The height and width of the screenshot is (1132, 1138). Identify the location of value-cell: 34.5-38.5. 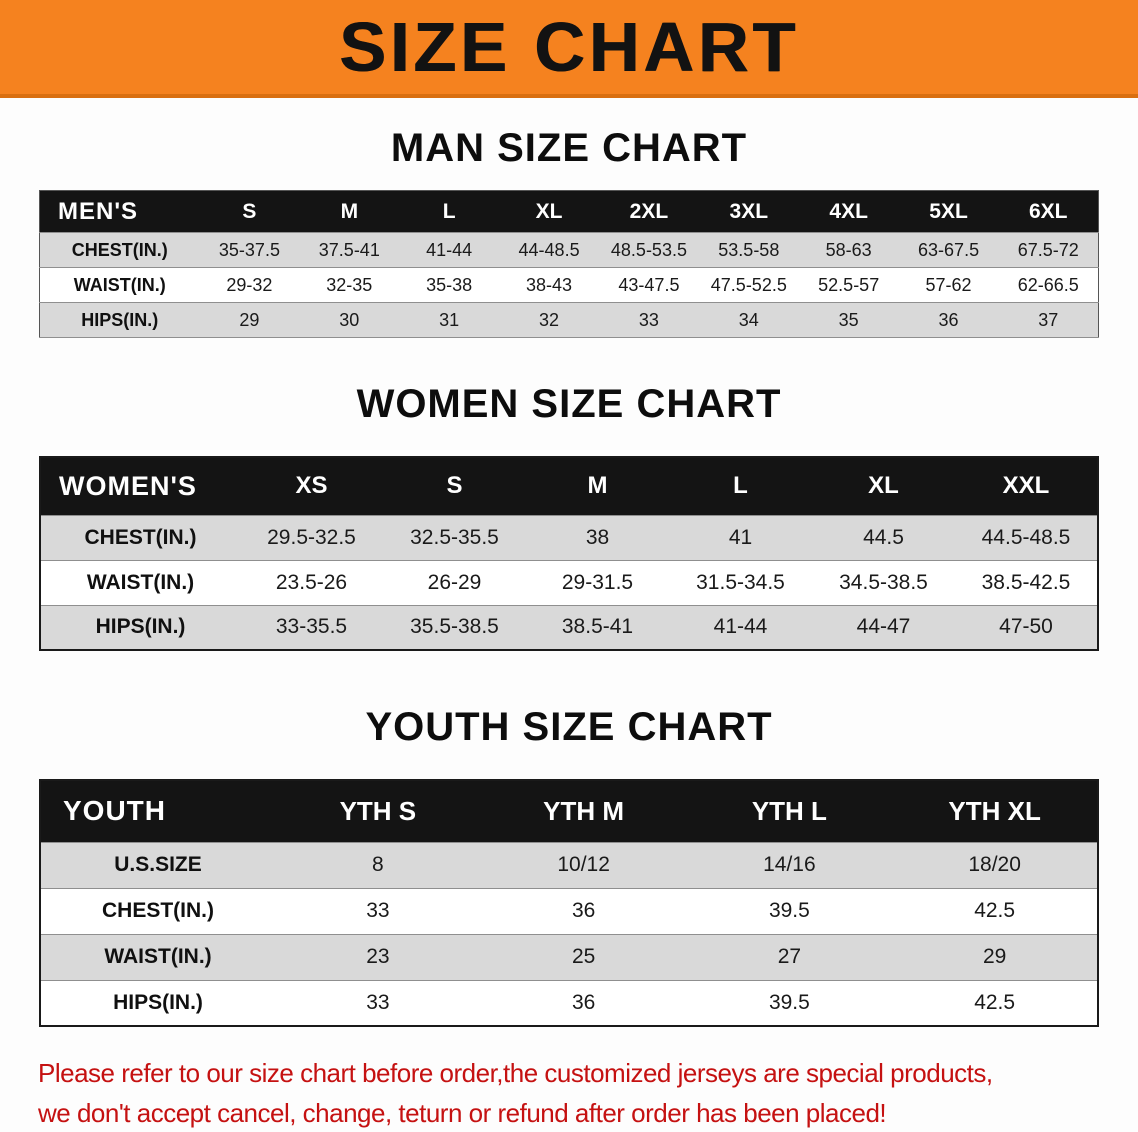
(883, 582).